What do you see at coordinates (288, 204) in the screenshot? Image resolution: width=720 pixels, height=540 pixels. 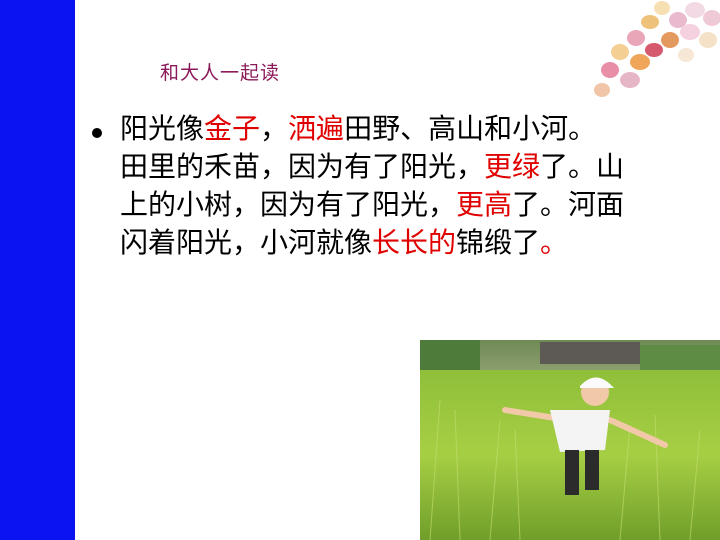 I see `paragraph-text: 上的小树，因为有了阳光，` at bounding box center [288, 204].